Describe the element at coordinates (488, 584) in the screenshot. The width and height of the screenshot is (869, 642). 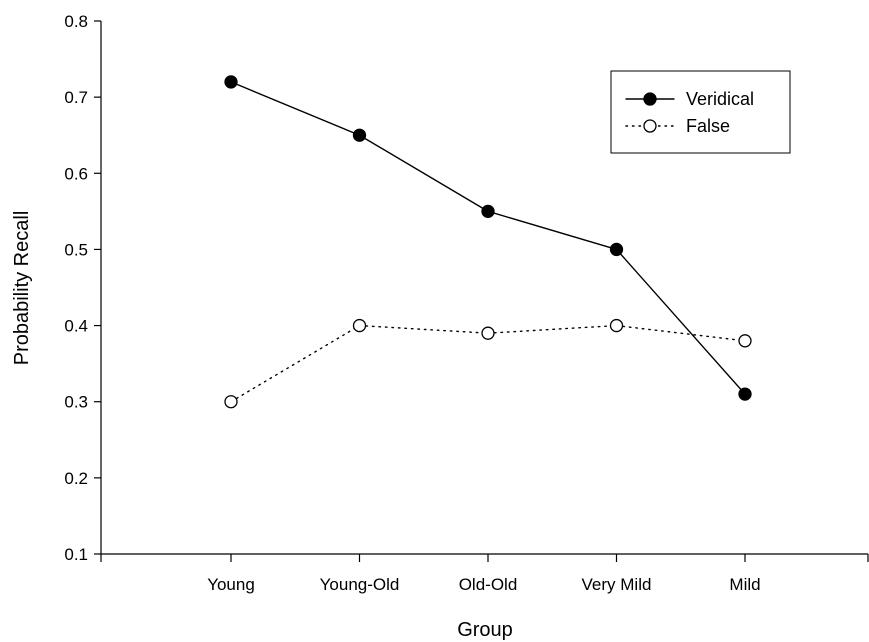
I see `x-tick-label: Old-Old` at that location.